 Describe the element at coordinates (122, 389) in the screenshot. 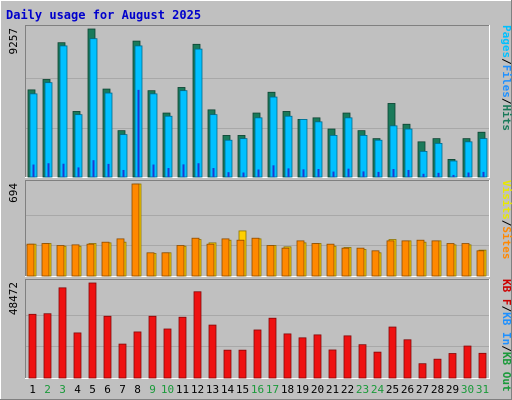

I see `x-tick-label: 7` at that location.